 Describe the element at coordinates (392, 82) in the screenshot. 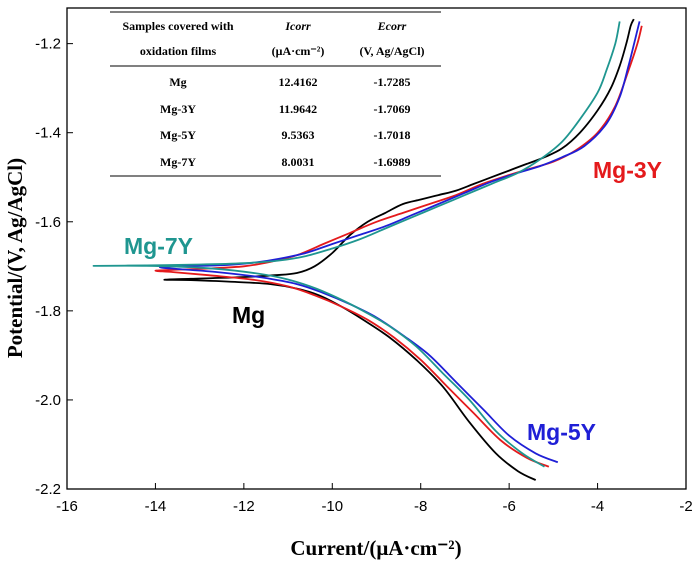

I see `table-cell: -1.7285` at that location.